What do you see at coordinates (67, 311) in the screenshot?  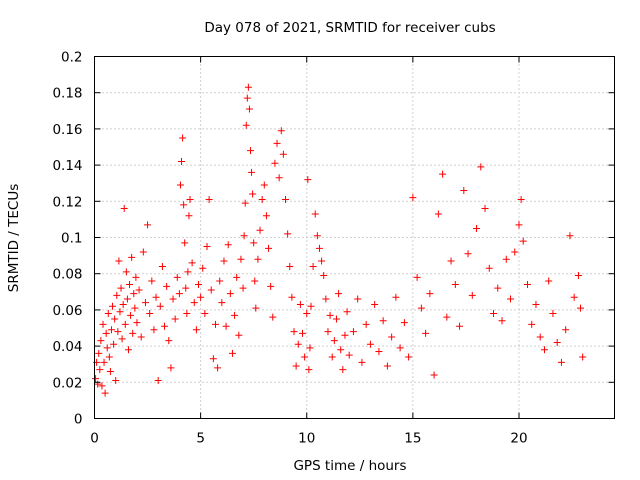 I see `y-tick-label: 0.06` at bounding box center [67, 311].